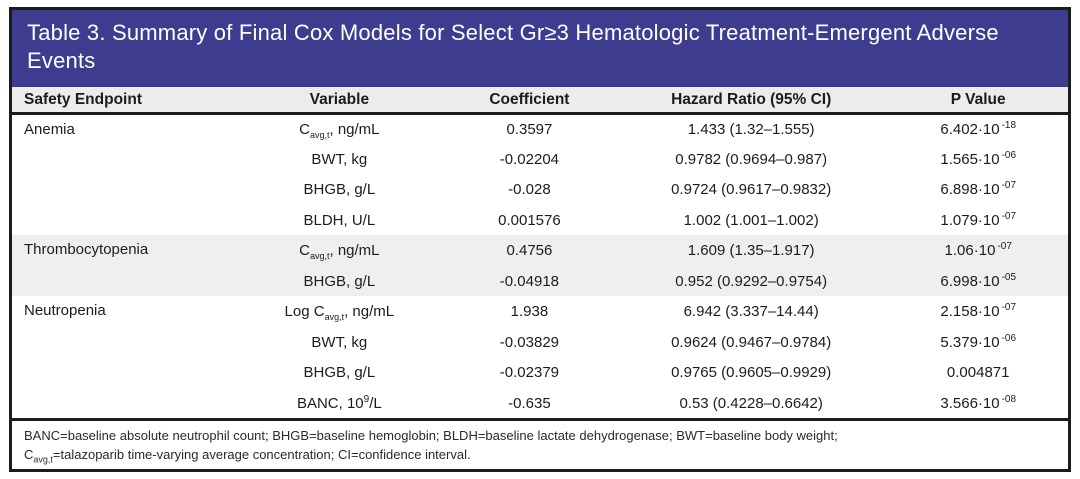 Image resolution: width=1080 pixels, height=479 pixels. I want to click on coefficient-cell: -0.04918, so click(529, 281).